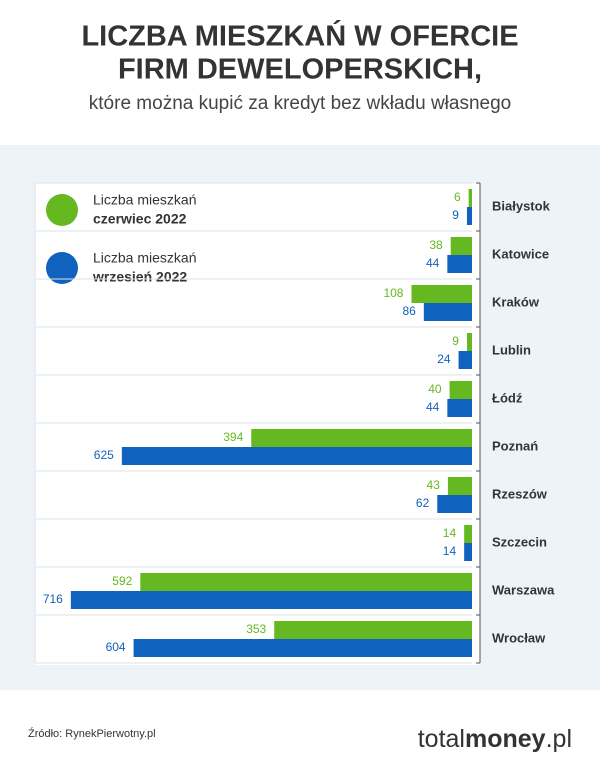  I want to click on logo-part: total, so click(441, 739).